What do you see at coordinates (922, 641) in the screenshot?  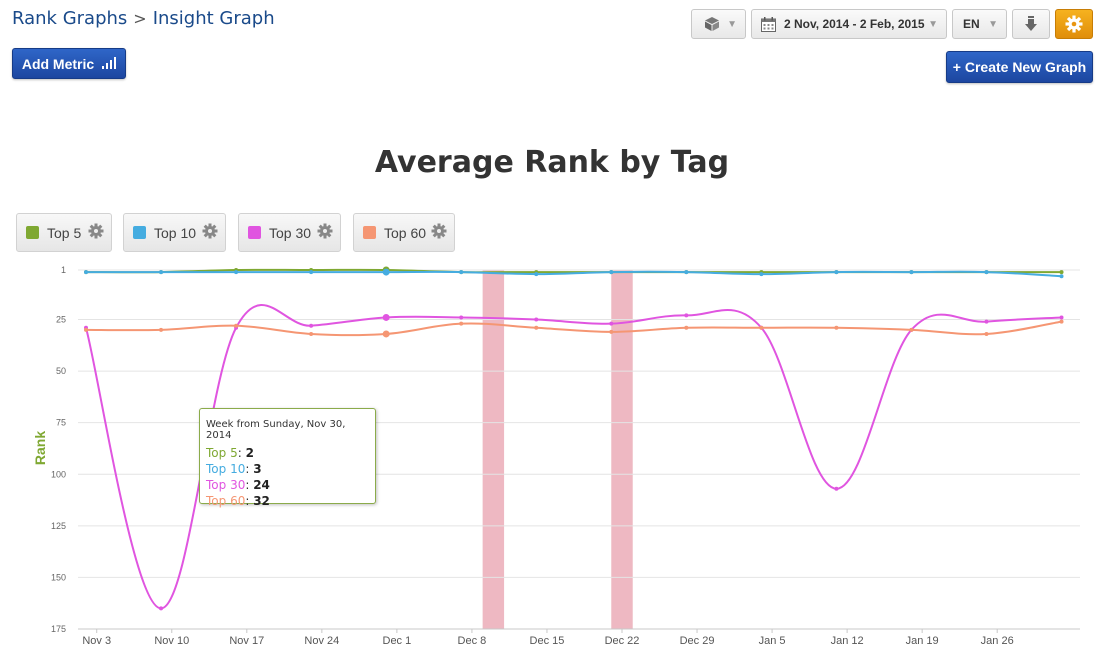 I see `x-tick-label: Jan 19` at bounding box center [922, 641].